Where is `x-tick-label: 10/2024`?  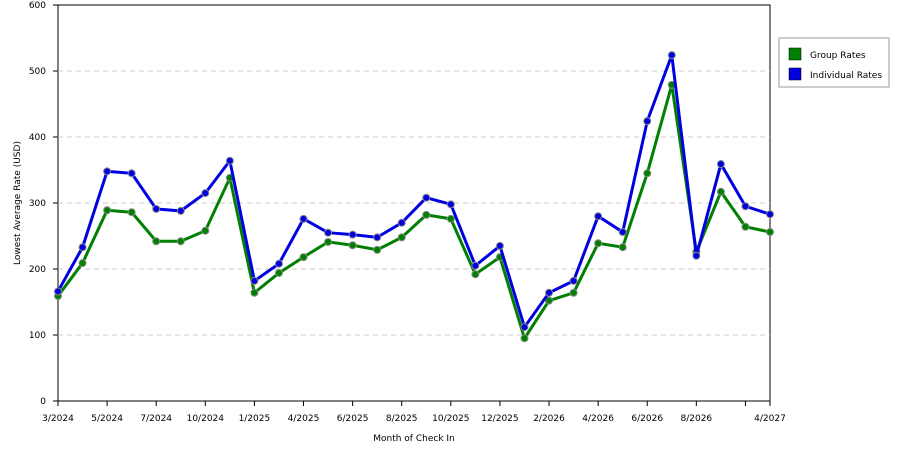 x-tick-label: 10/2024 is located at coordinates (206, 419).